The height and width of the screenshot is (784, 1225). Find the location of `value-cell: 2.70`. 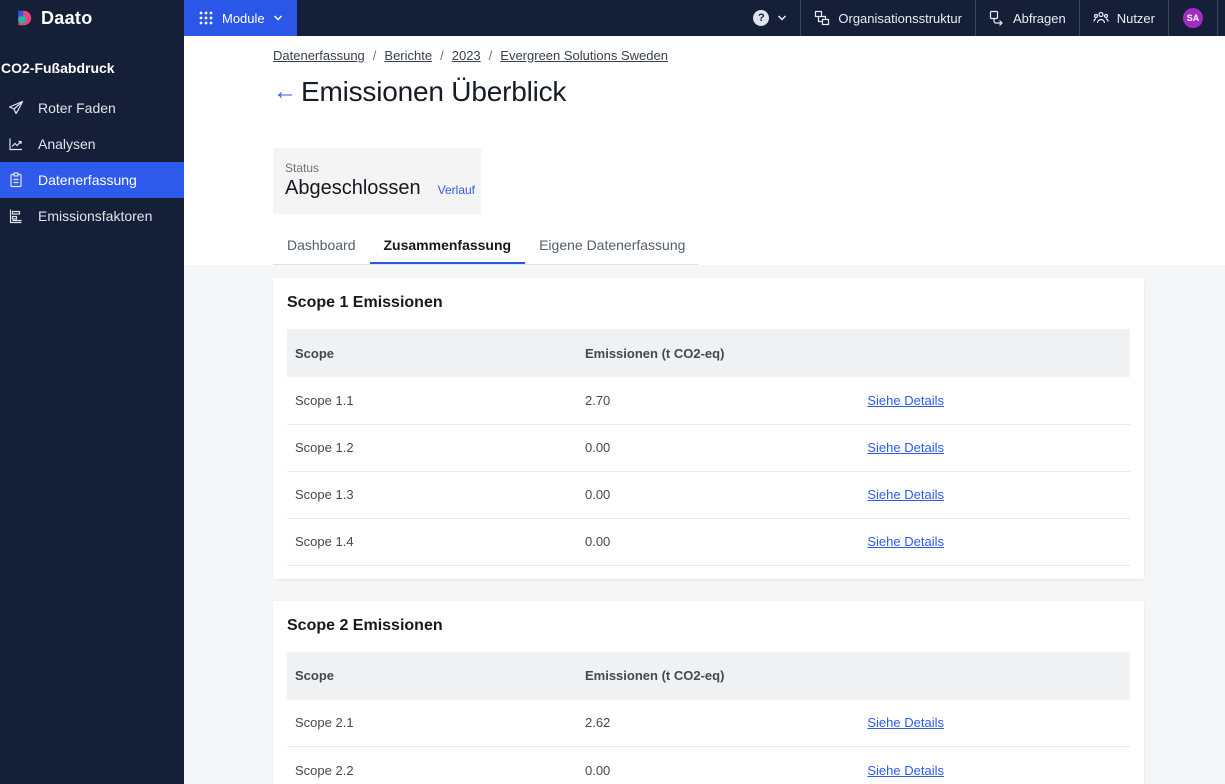

value-cell: 2.70 is located at coordinates (718, 401).